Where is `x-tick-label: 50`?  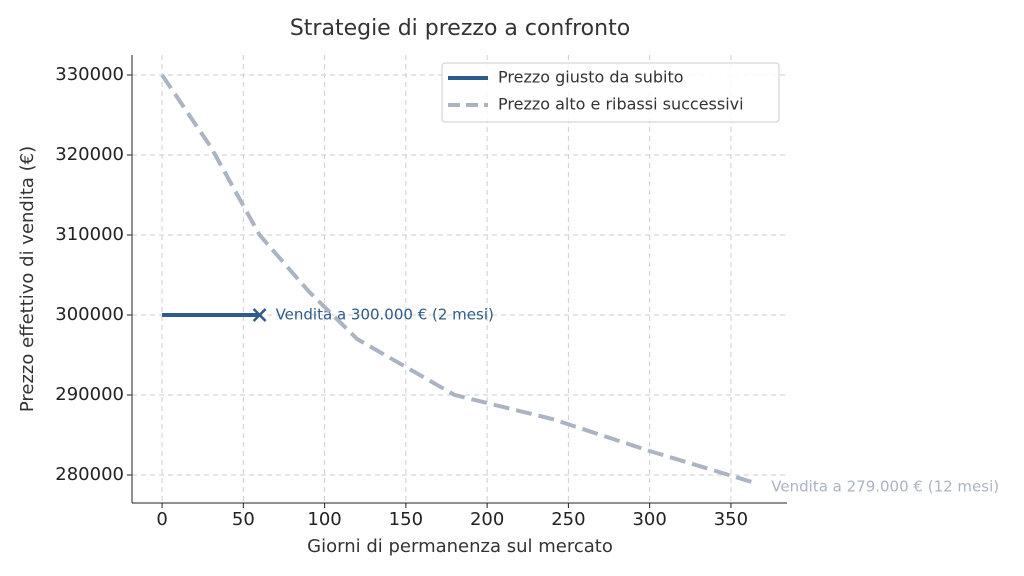
x-tick-label: 50 is located at coordinates (243, 519).